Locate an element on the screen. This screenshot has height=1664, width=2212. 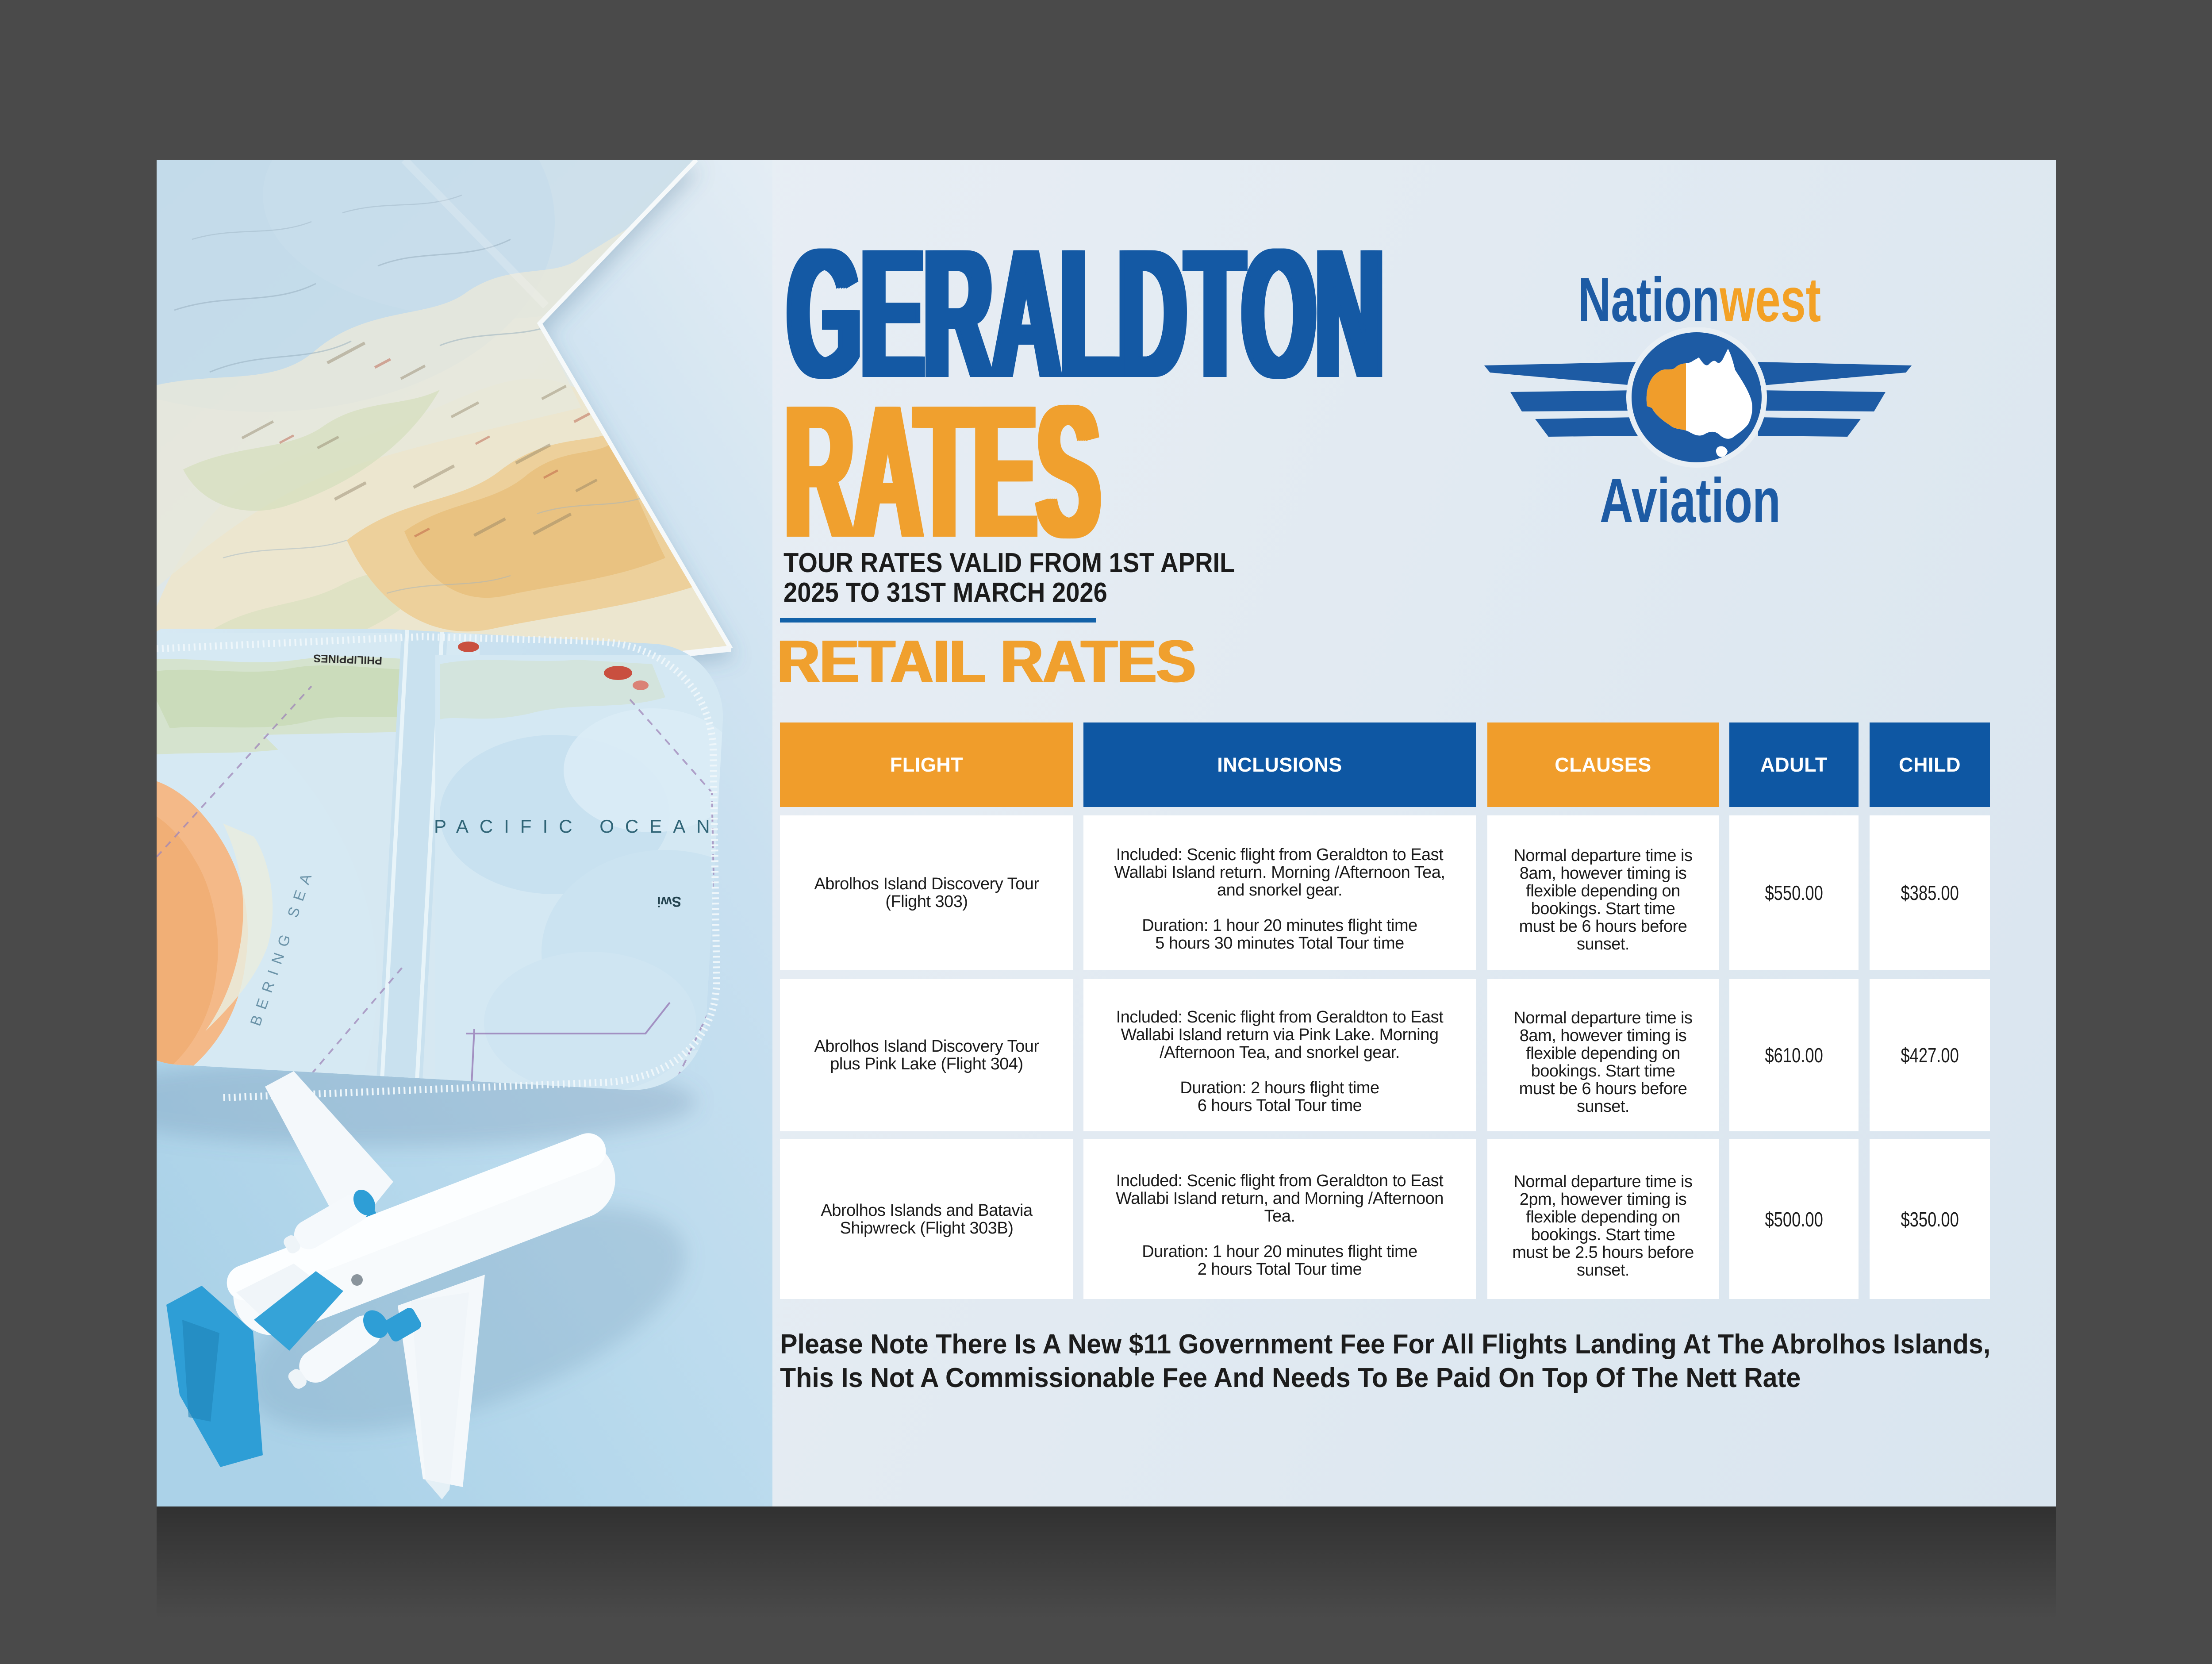
svg-text: Swi is located at coordinates (669, 902).